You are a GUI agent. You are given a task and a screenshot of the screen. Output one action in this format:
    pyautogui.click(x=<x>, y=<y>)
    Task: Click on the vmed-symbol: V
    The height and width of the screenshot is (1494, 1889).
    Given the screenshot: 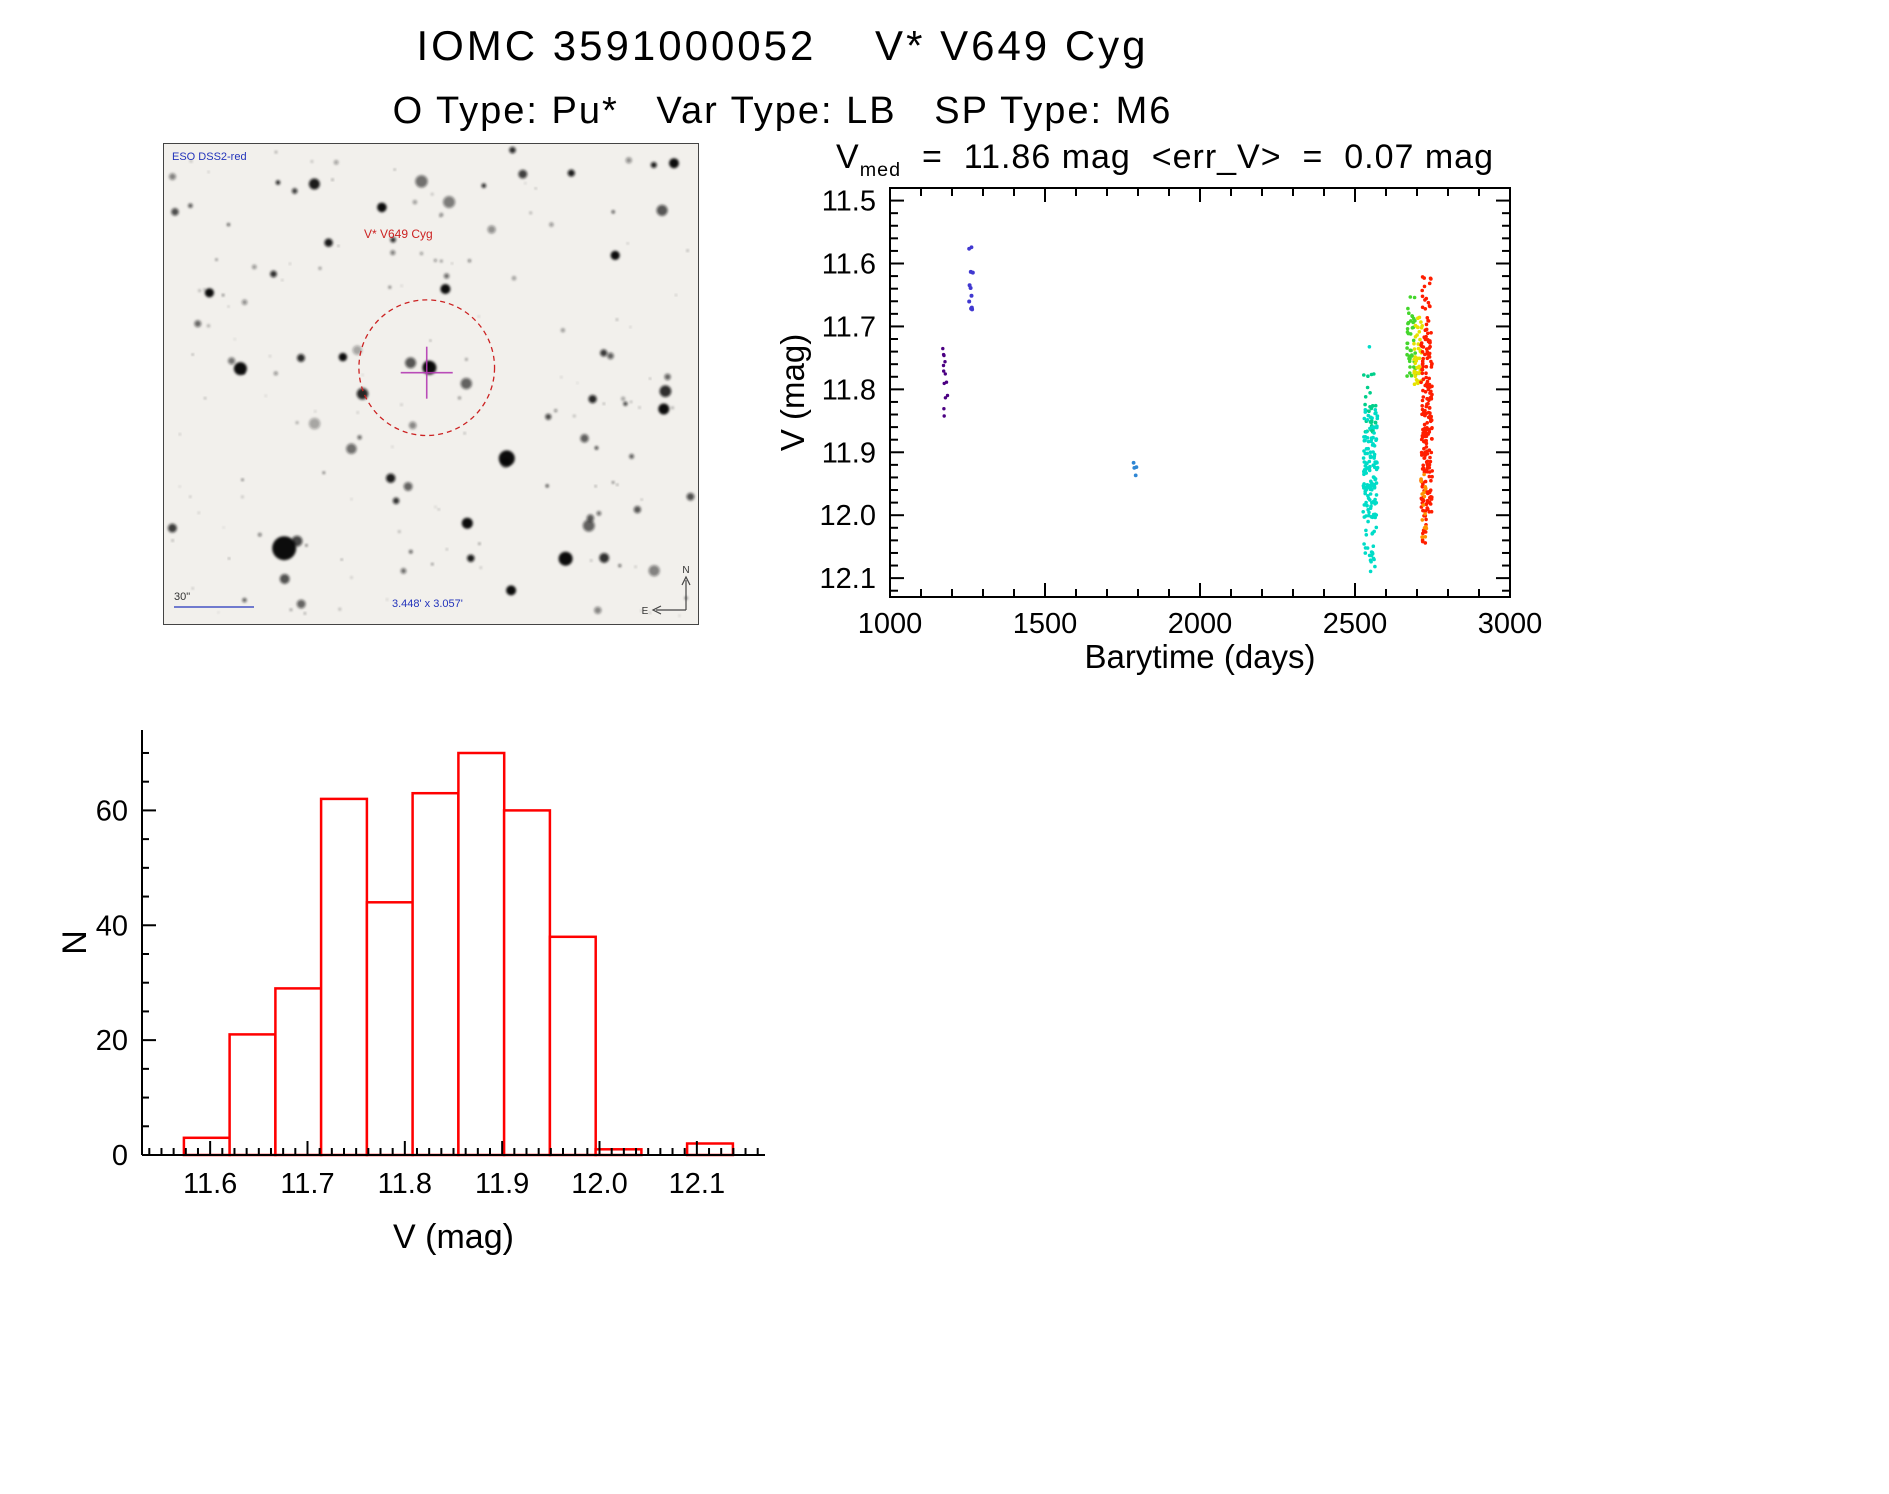 What is the action you would take?
    pyautogui.click(x=848, y=157)
    